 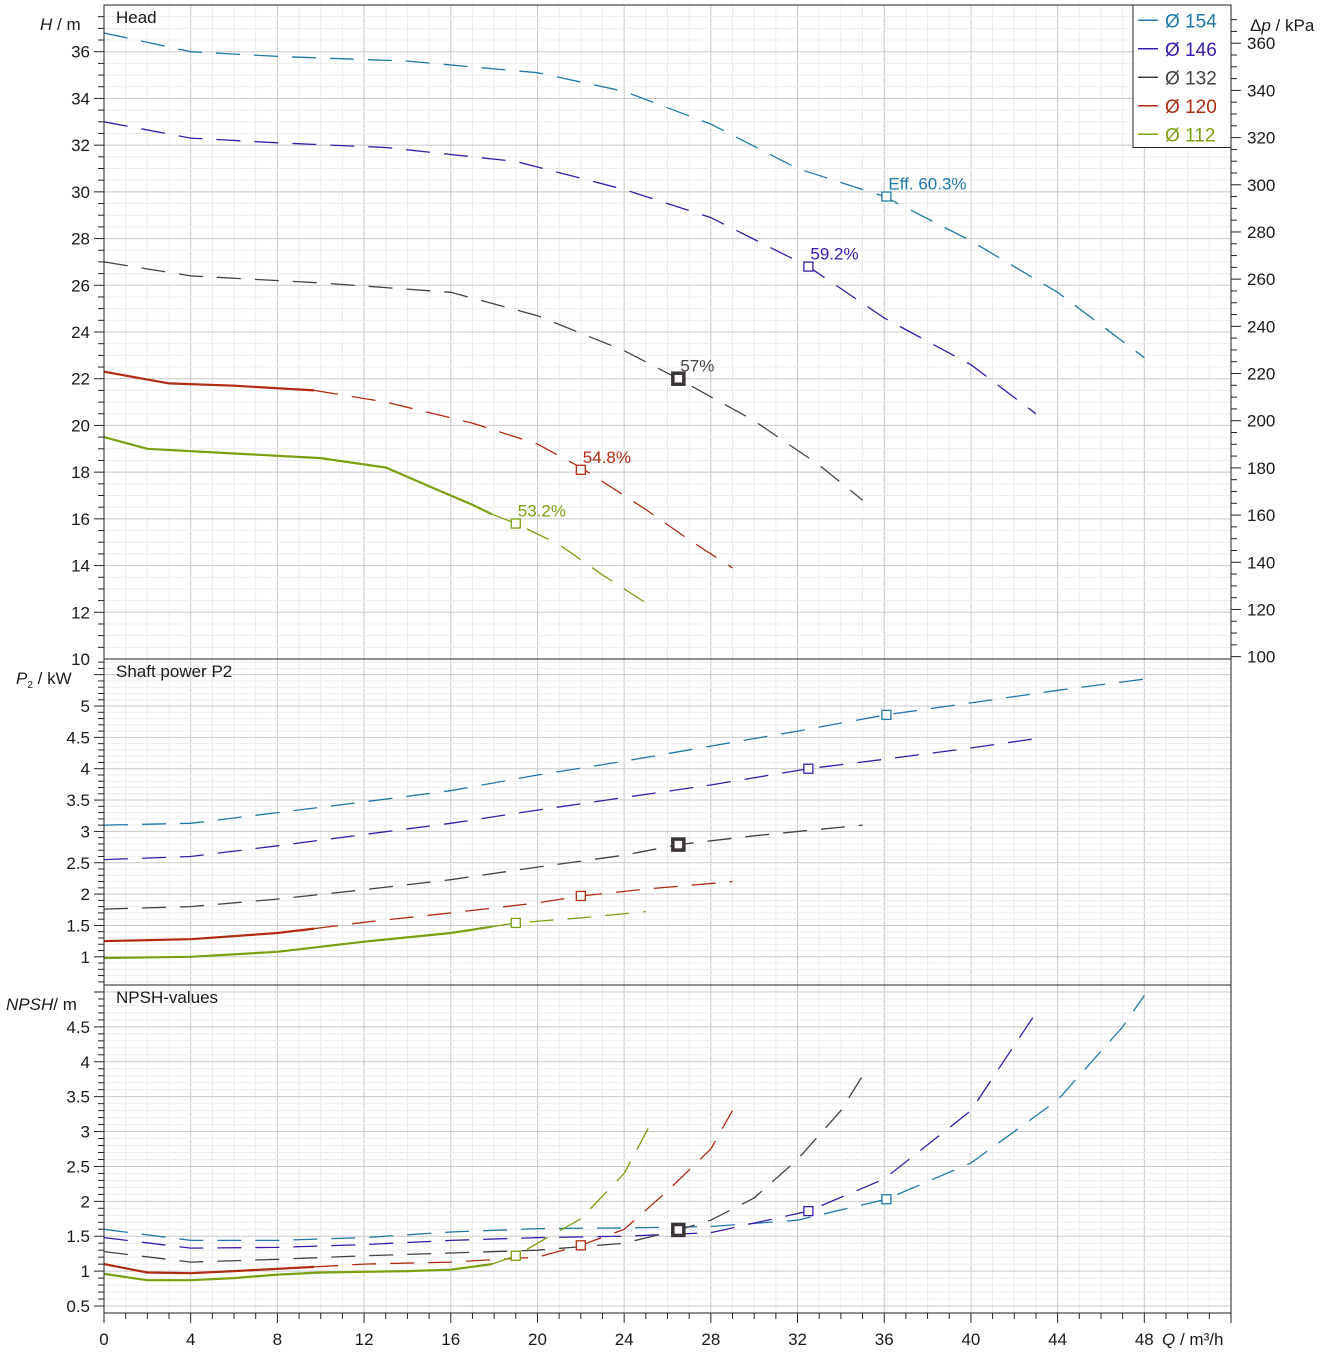 What do you see at coordinates (85, 831) in the screenshot?
I see `power-y-tick-label: 3` at bounding box center [85, 831].